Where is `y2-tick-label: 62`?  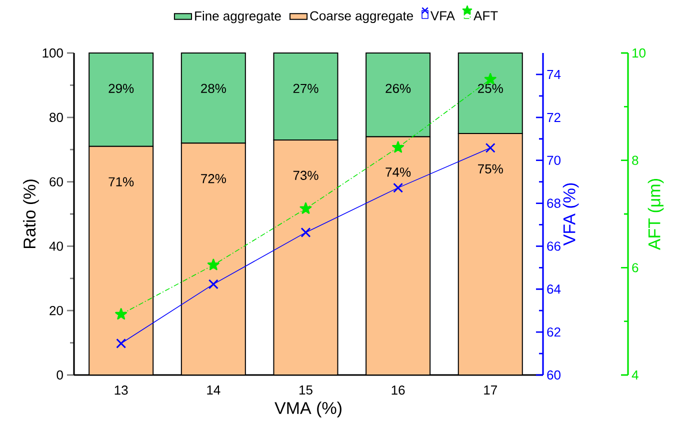 y2-tick-label: 62 is located at coordinates (553, 332).